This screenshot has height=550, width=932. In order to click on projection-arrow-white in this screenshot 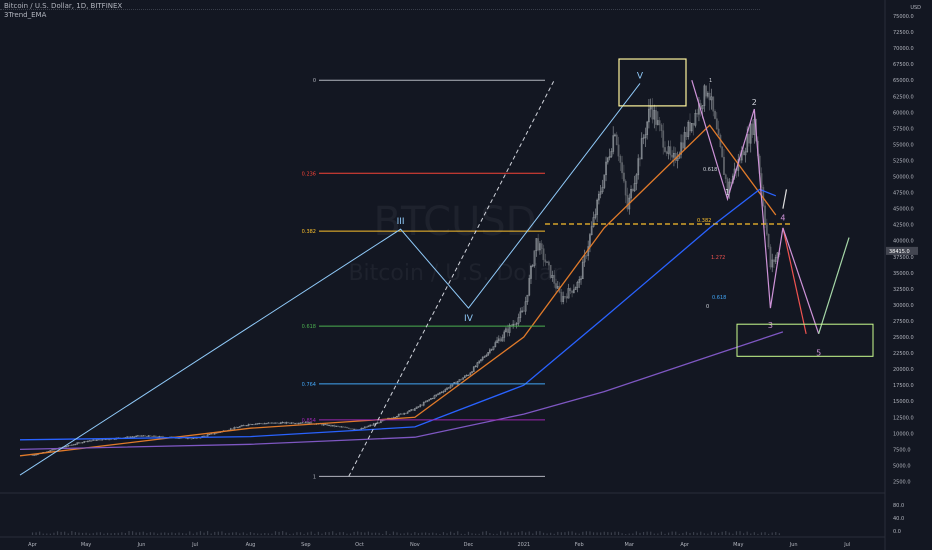, I will do `click(785, 199)`.